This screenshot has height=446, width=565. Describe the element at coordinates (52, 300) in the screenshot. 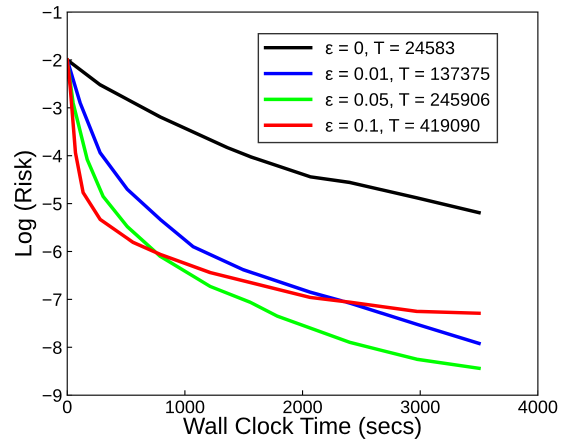

I see `y-tick-label: −7` at that location.